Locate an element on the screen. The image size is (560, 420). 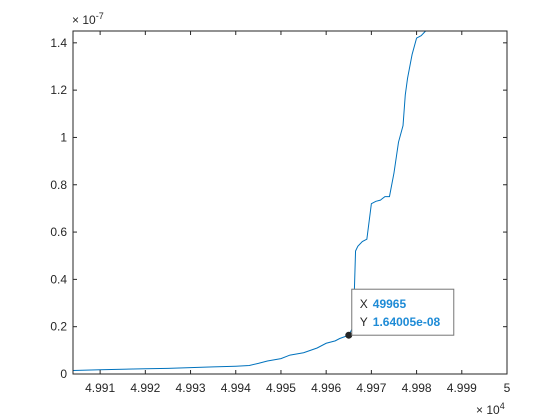
x-exponent-label: × 10⁴ is located at coordinates (490, 409).